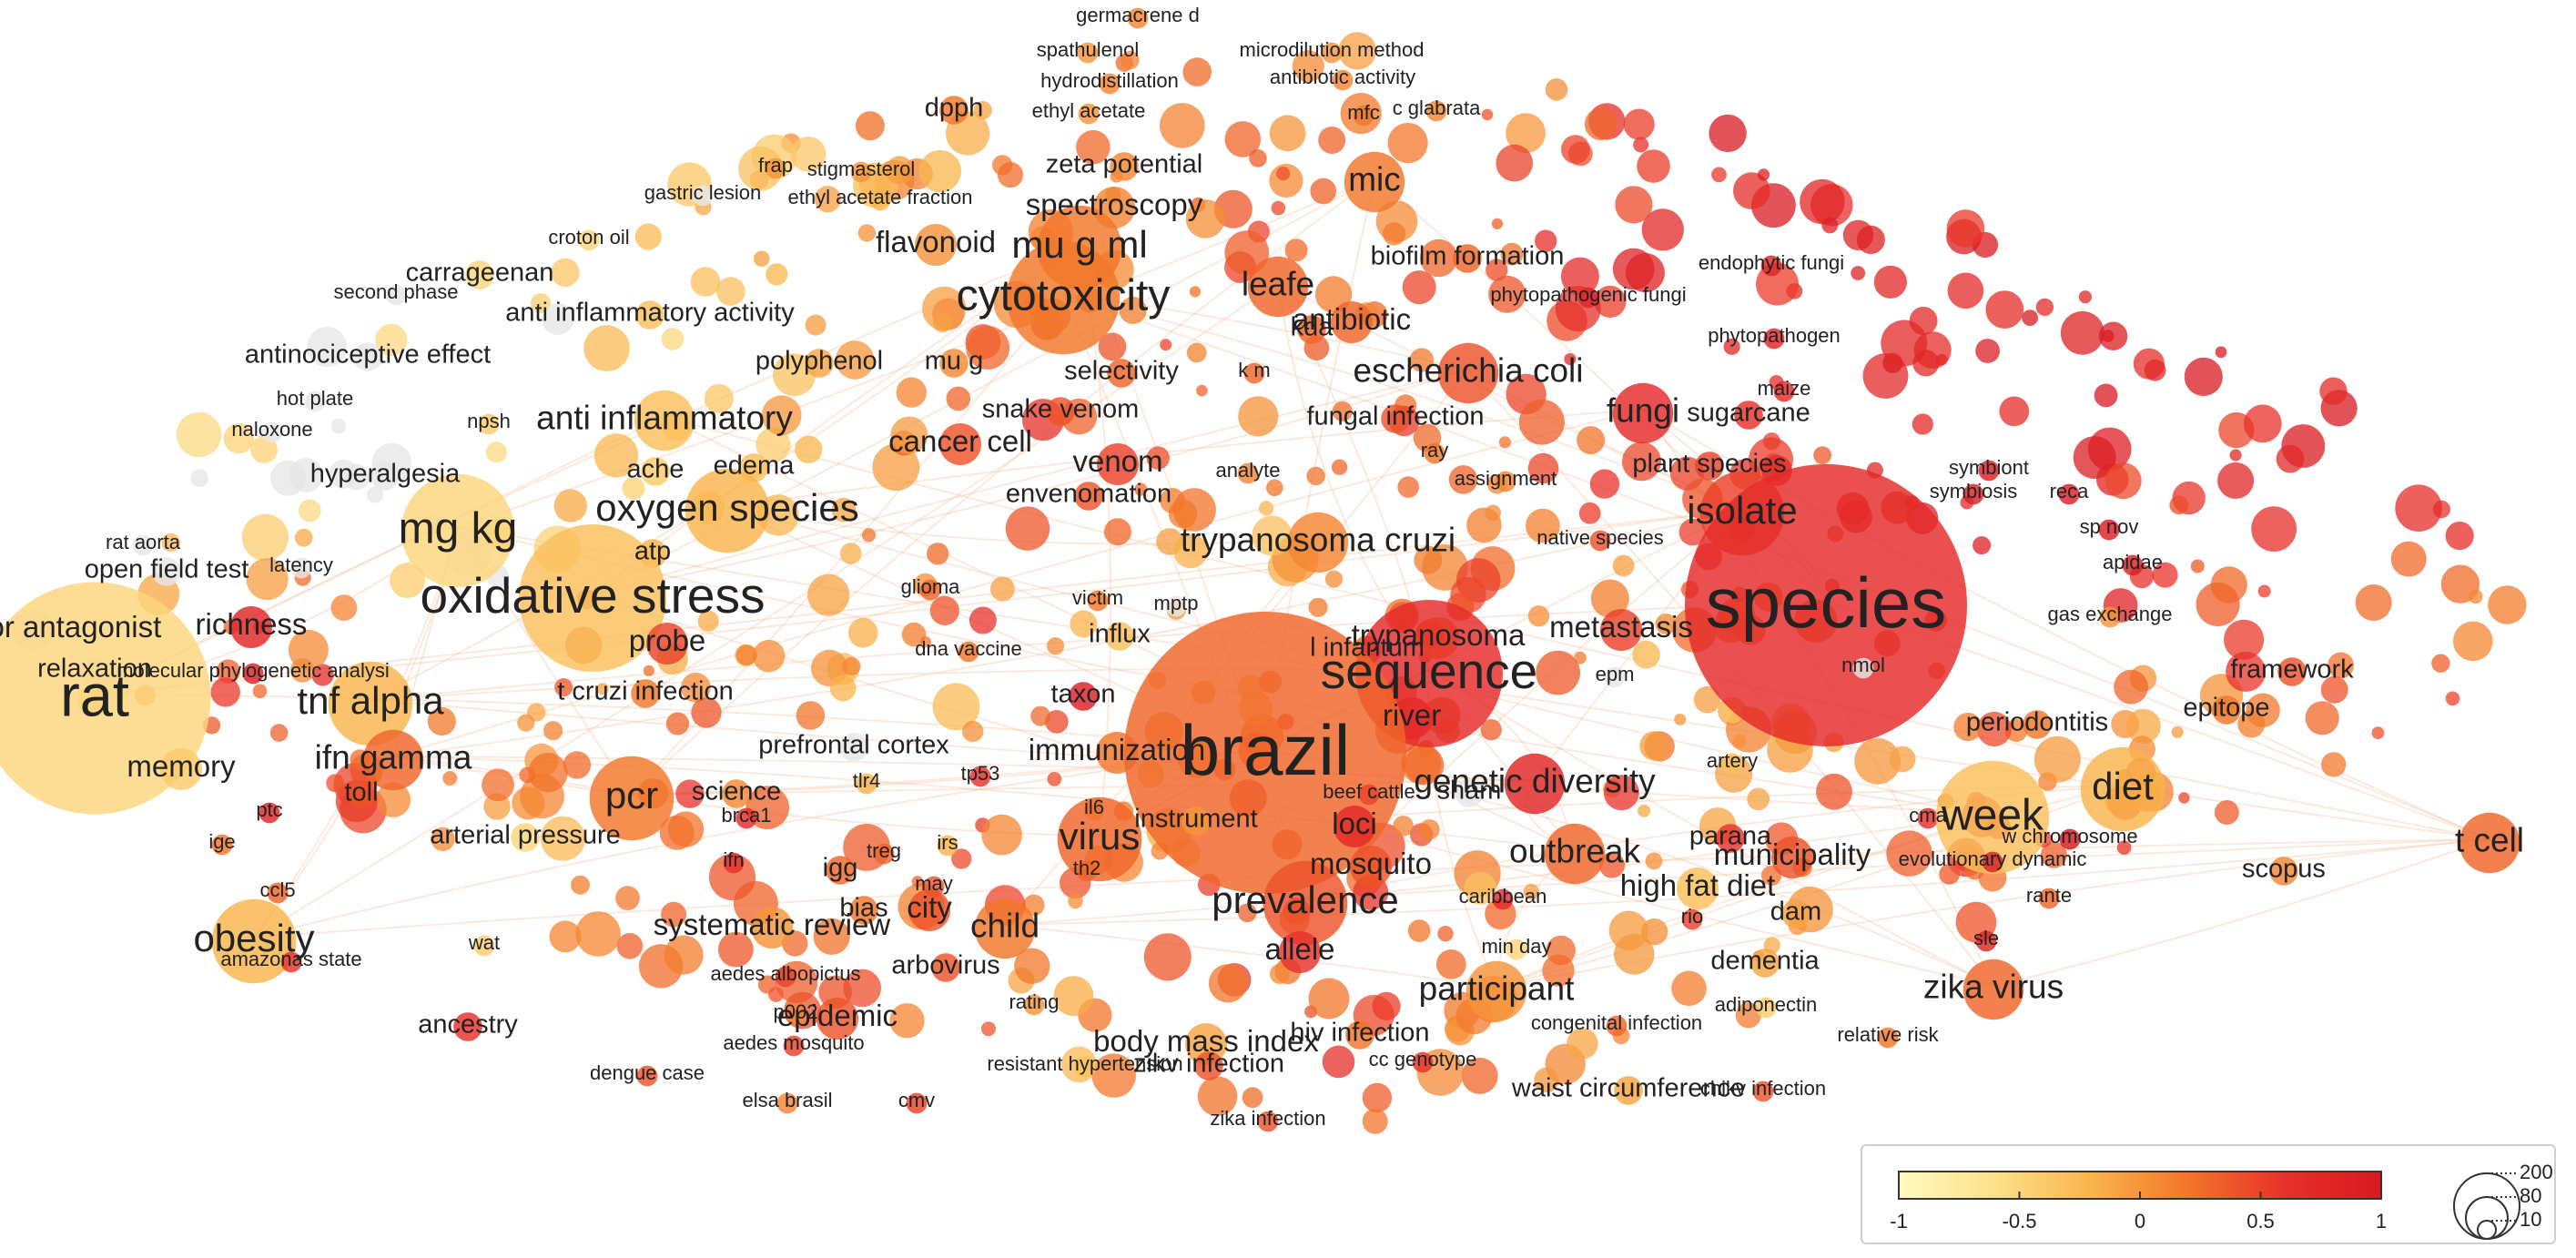 The image size is (2576, 1258). Describe the element at coordinates (1863, 665) in the screenshot. I see `keyword-label: nmol` at that location.